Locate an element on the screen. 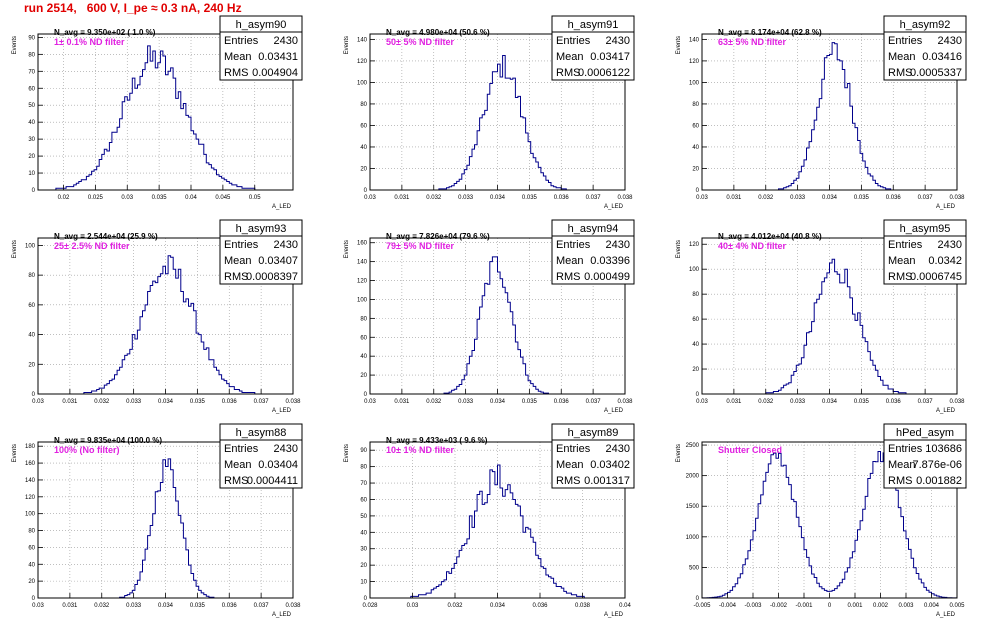 The image size is (996, 622). x-tick-label: 0.037 is located at coordinates (594, 402).